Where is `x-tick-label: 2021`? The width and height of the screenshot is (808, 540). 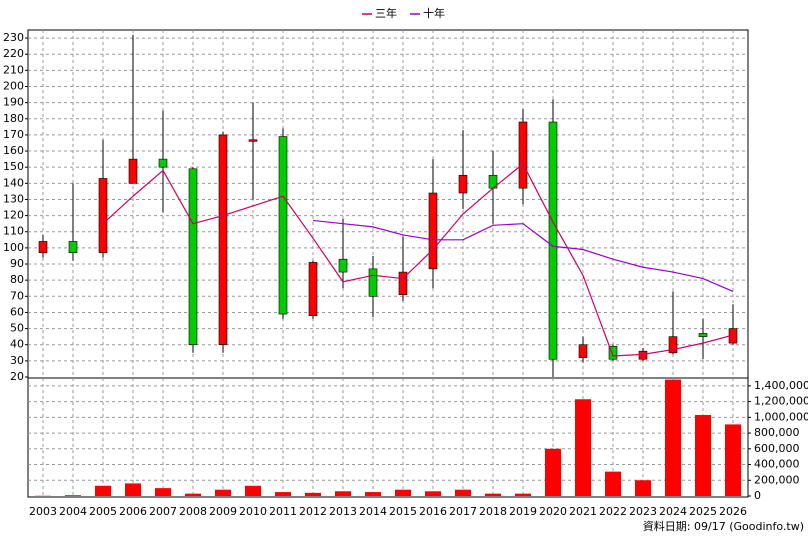
x-tick-label: 2021 is located at coordinates (583, 511).